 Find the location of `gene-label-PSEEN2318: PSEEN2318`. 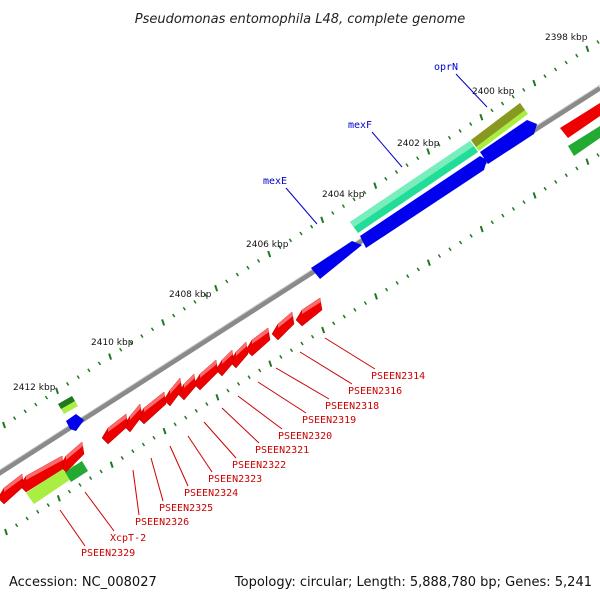

gene-label-PSEEN2318: PSEEN2318 is located at coordinates (352, 406).